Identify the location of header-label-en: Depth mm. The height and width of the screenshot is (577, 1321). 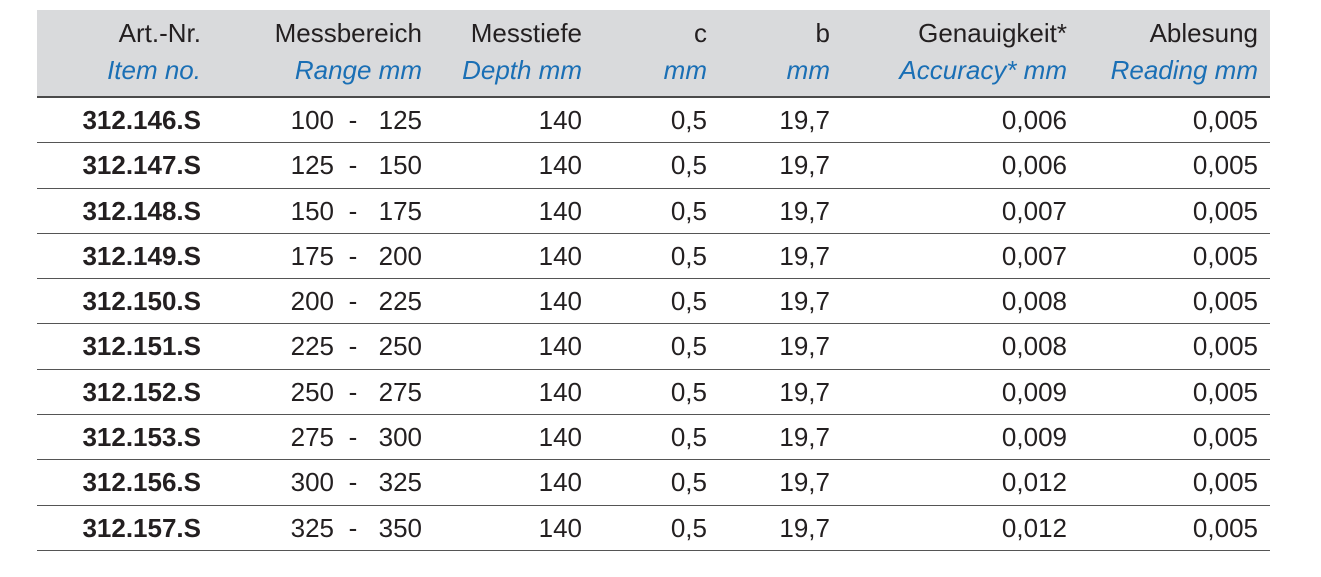
(522, 70).